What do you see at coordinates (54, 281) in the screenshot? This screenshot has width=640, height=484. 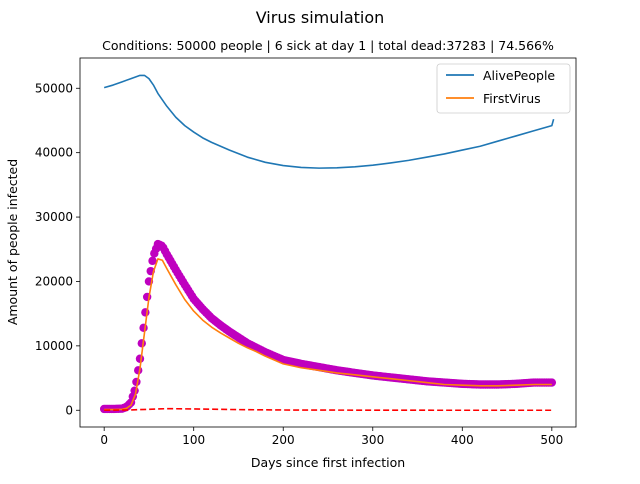 I see `y-tick-label: 20000` at bounding box center [54, 281].